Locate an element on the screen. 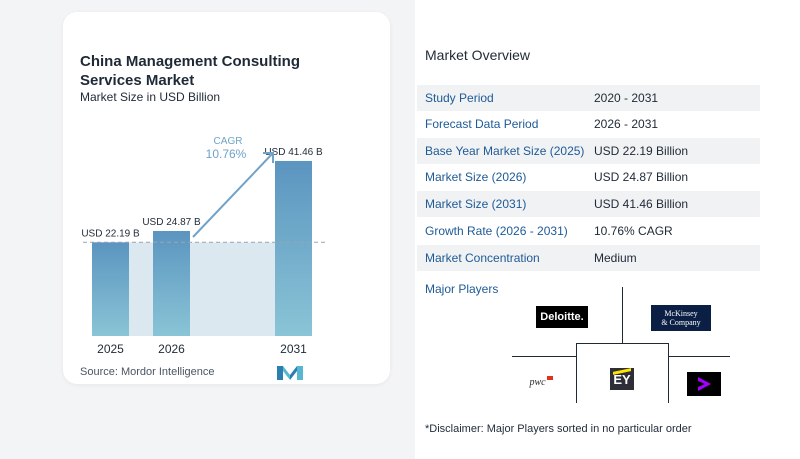 This screenshot has height=459, width=800. row-label: Growth Rate (2026 - 2031) is located at coordinates (496, 231).